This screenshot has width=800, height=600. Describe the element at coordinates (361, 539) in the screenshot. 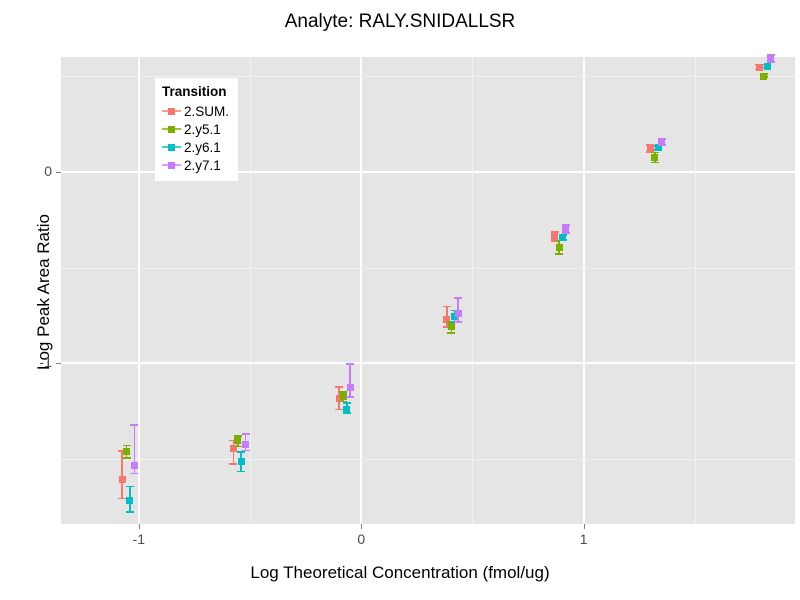

I see `x-tick-label: 0` at that location.